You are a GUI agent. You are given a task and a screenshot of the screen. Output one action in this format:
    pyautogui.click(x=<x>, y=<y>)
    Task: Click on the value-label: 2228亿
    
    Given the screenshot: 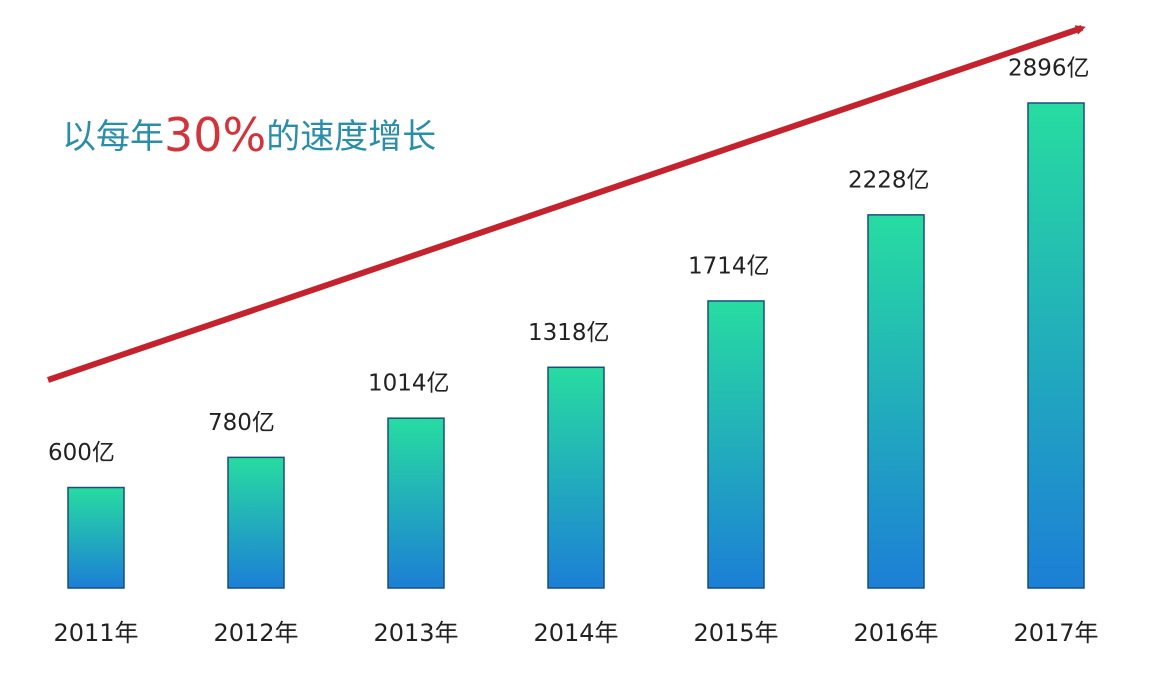 What is the action you would take?
    pyautogui.click(x=889, y=180)
    